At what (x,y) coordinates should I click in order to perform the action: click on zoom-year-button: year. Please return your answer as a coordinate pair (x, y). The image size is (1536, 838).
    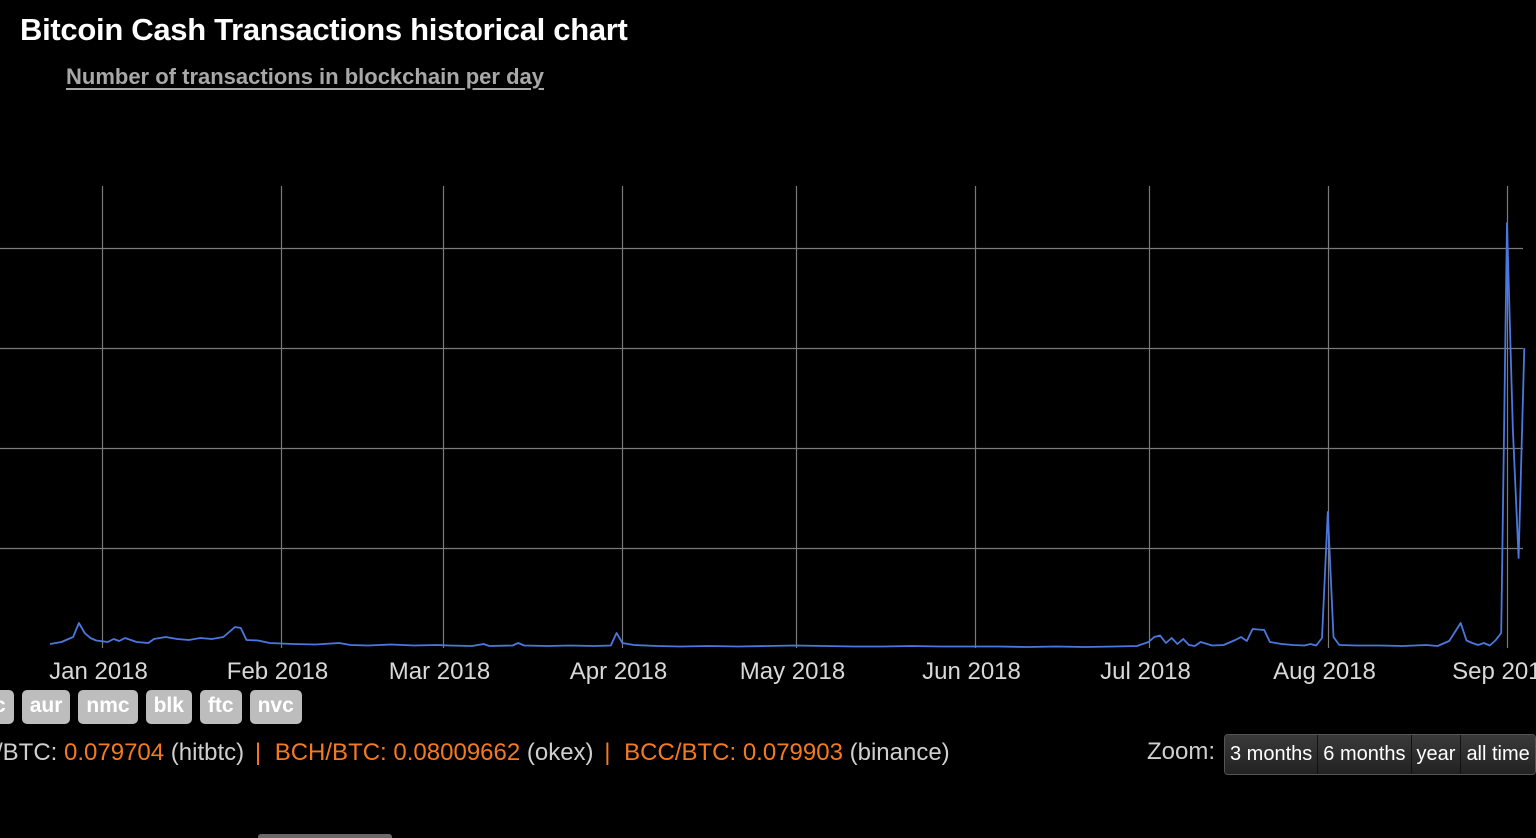
    Looking at the image, I should click on (1436, 754).